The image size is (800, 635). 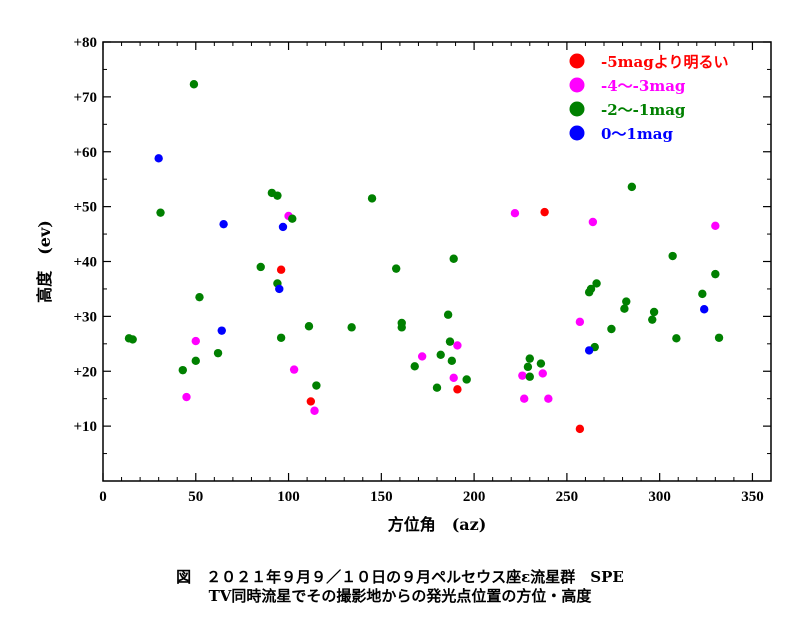 What do you see at coordinates (381, 497) in the screenshot?
I see `x-tick-label: 150` at bounding box center [381, 497].